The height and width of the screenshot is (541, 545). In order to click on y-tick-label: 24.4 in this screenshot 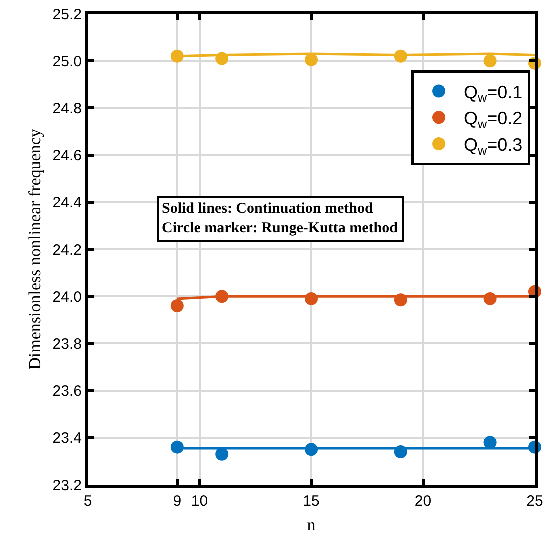, I will do `click(67, 203)`.